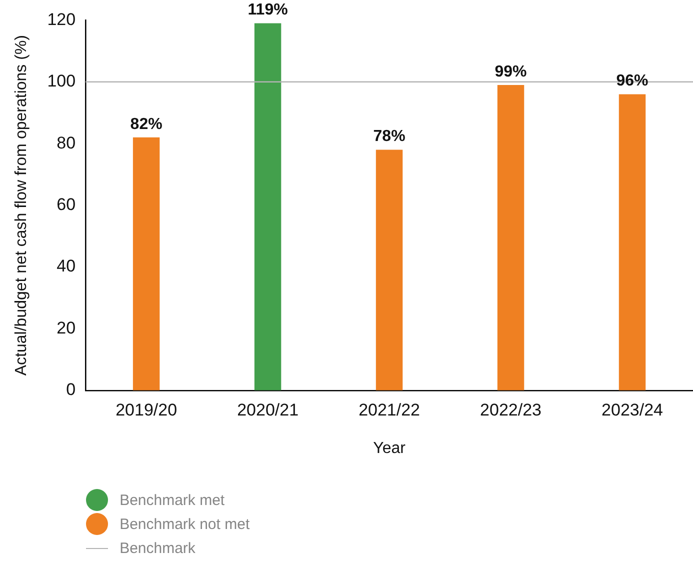  What do you see at coordinates (632, 410) in the screenshot?
I see `x-tick-label: 2023/24` at bounding box center [632, 410].